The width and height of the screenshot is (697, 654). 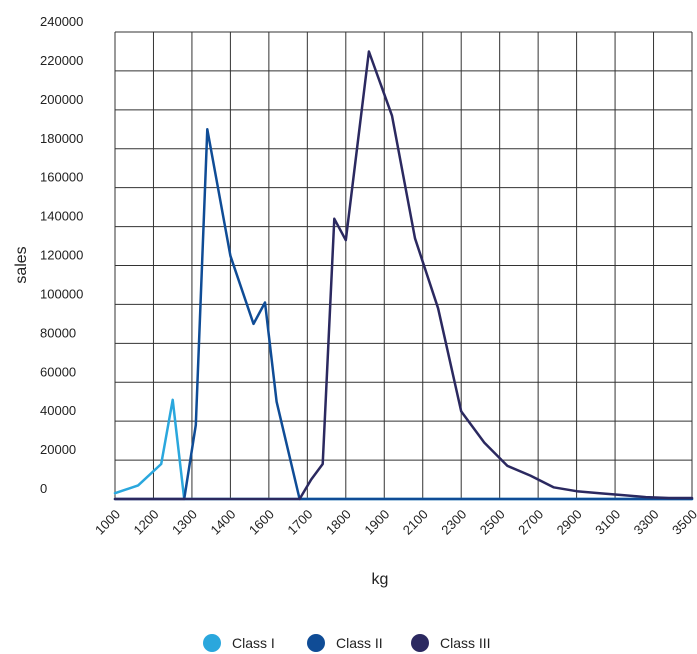 I want to click on x-tick-label: 1600, so click(x=261, y=522).